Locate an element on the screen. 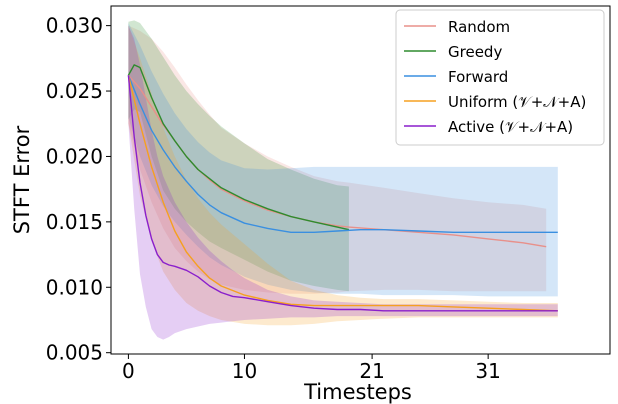 The height and width of the screenshot is (404, 618). greedy-legend-label: Greedy is located at coordinates (475, 52).